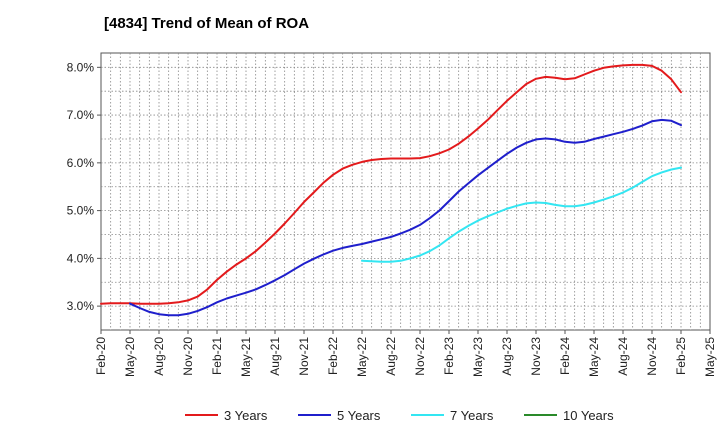  I want to click on chart-title: [4834] Trend of Mean of ROA, so click(206, 23).